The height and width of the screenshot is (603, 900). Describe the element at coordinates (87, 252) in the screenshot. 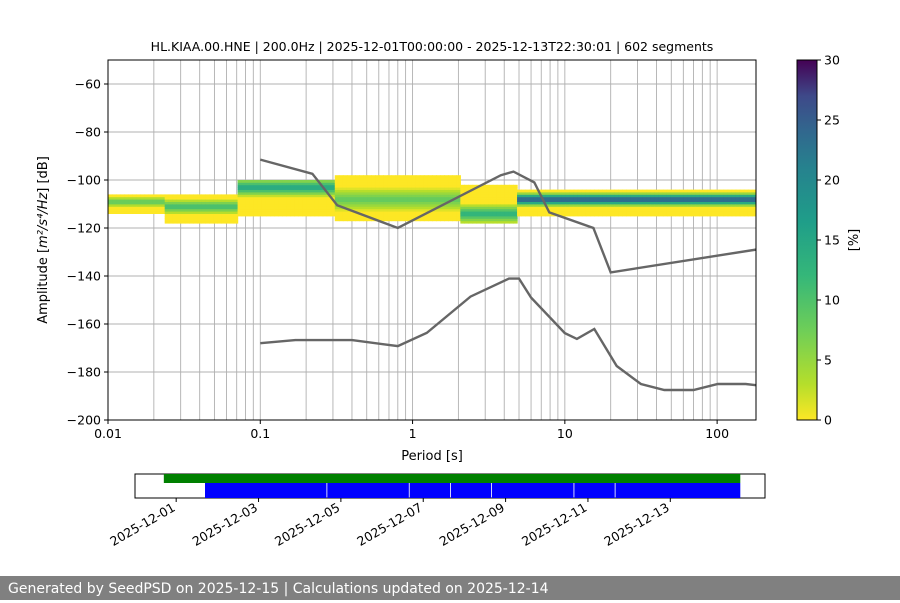

I see `y-axis-ticks: −200−180−160−140−120−100−80−60` at that location.